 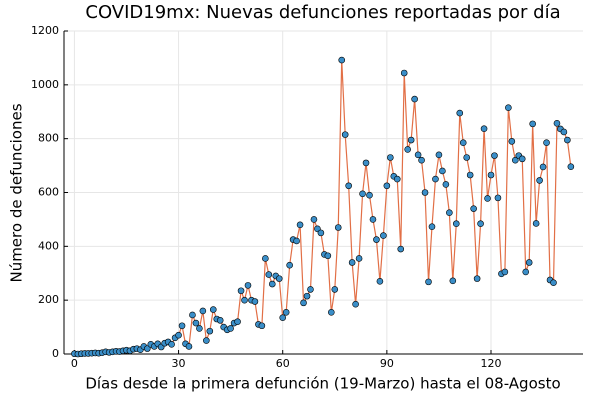 I want to click on y-tick-label: 1200, so click(x=45, y=30).